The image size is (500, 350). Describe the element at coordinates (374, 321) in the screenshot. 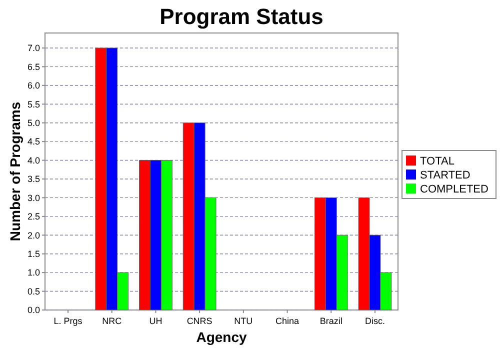

I see `x-tick-label: Disc.` at that location.